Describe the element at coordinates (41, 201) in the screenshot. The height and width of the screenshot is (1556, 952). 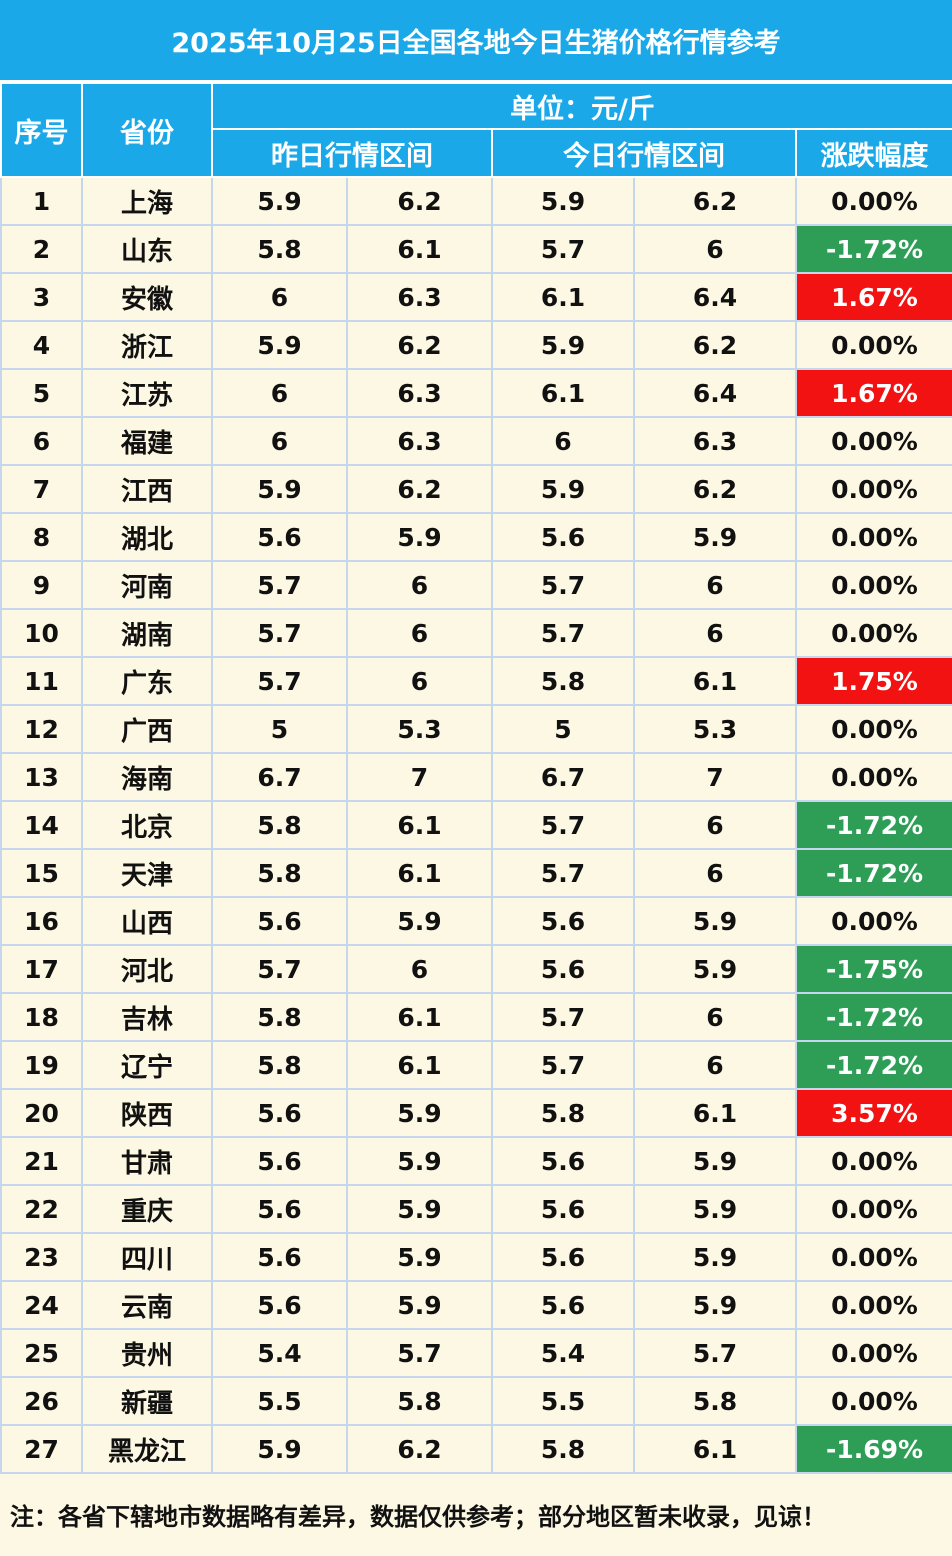
I see `cell-index: 1` at that location.